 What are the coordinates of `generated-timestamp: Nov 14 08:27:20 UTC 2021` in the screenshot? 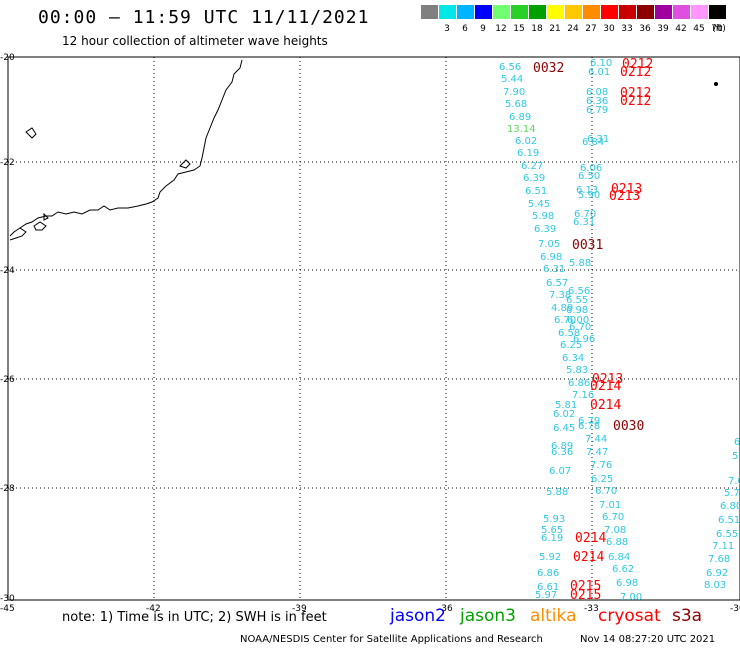 It's located at (648, 639).